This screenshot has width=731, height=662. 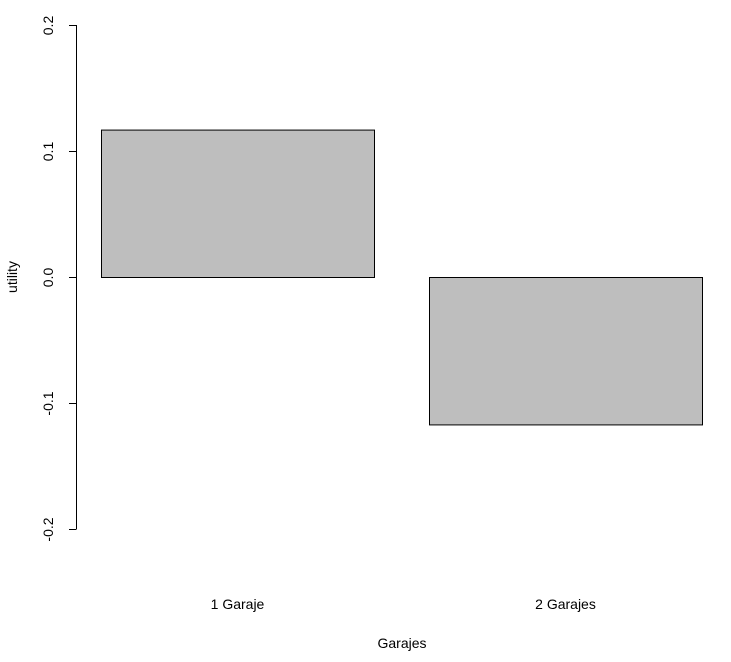 I want to click on x-axis-title: Garajes, so click(x=401, y=643).